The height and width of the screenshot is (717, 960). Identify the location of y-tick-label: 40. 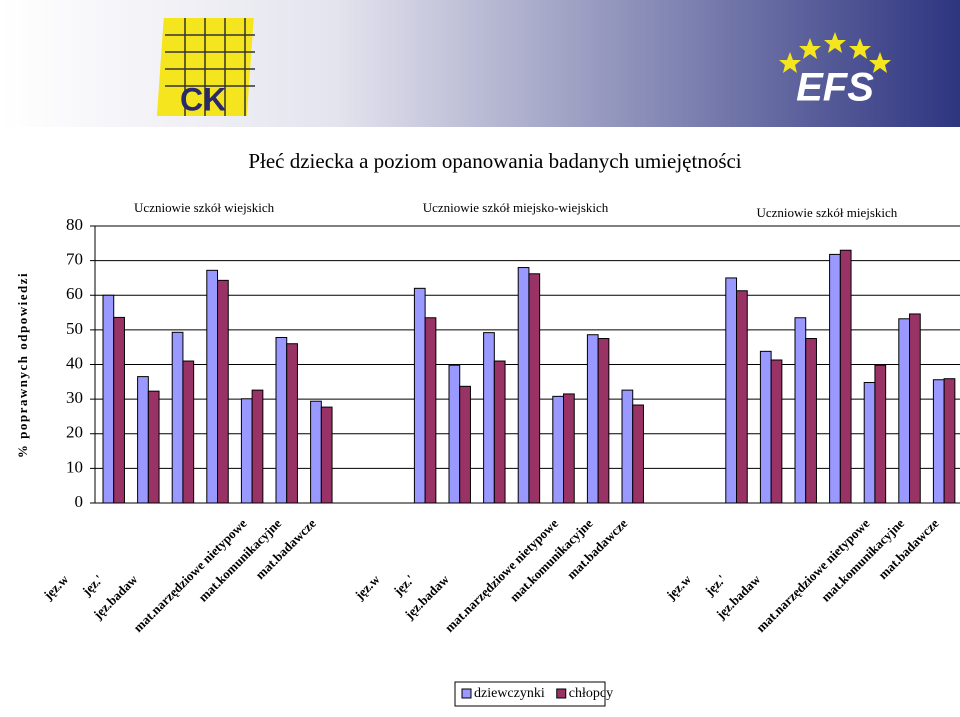
(74, 362).